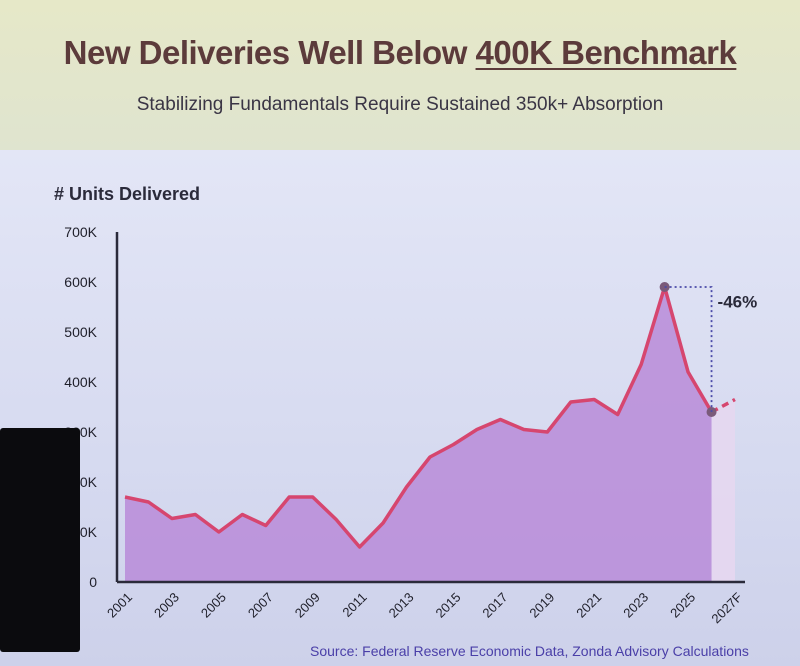  What do you see at coordinates (726, 607) in the screenshot?
I see `x-tick-label: 2027F` at bounding box center [726, 607].